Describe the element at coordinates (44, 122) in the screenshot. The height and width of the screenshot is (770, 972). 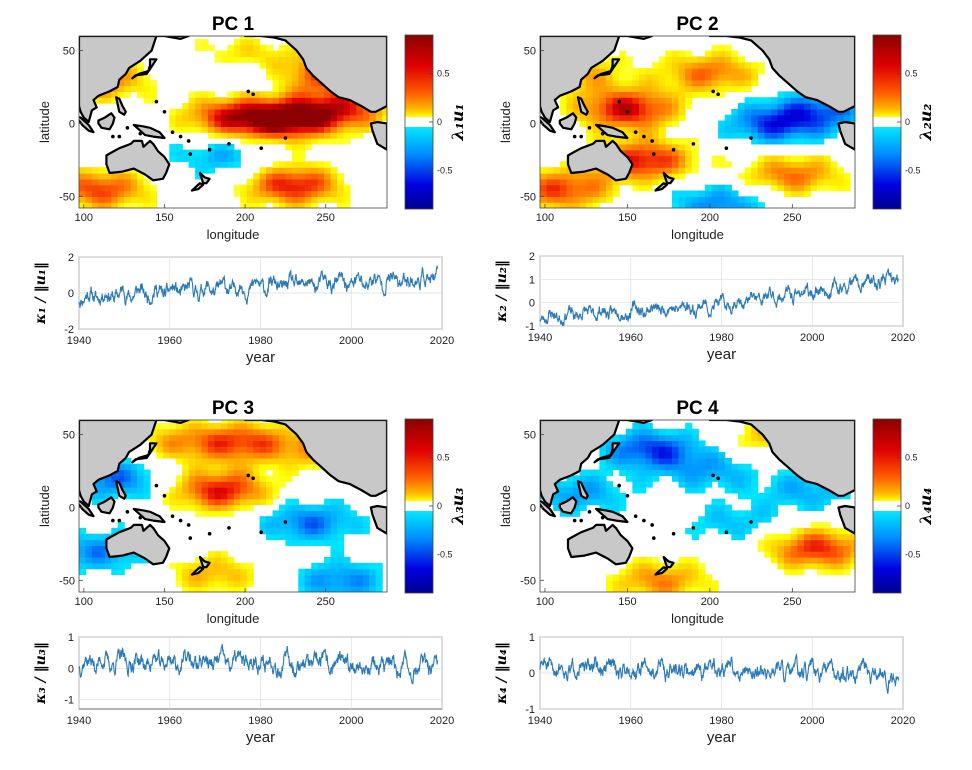
I see `y-axis-label: latitude` at that location.